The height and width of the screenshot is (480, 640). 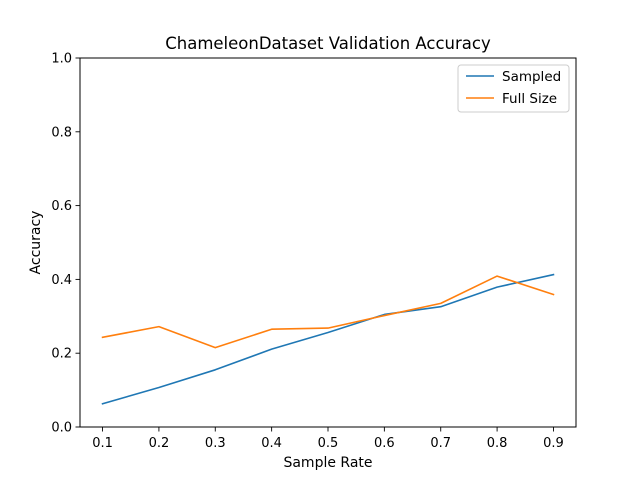 I want to click on x-tick-label: 0.5, so click(x=328, y=443).